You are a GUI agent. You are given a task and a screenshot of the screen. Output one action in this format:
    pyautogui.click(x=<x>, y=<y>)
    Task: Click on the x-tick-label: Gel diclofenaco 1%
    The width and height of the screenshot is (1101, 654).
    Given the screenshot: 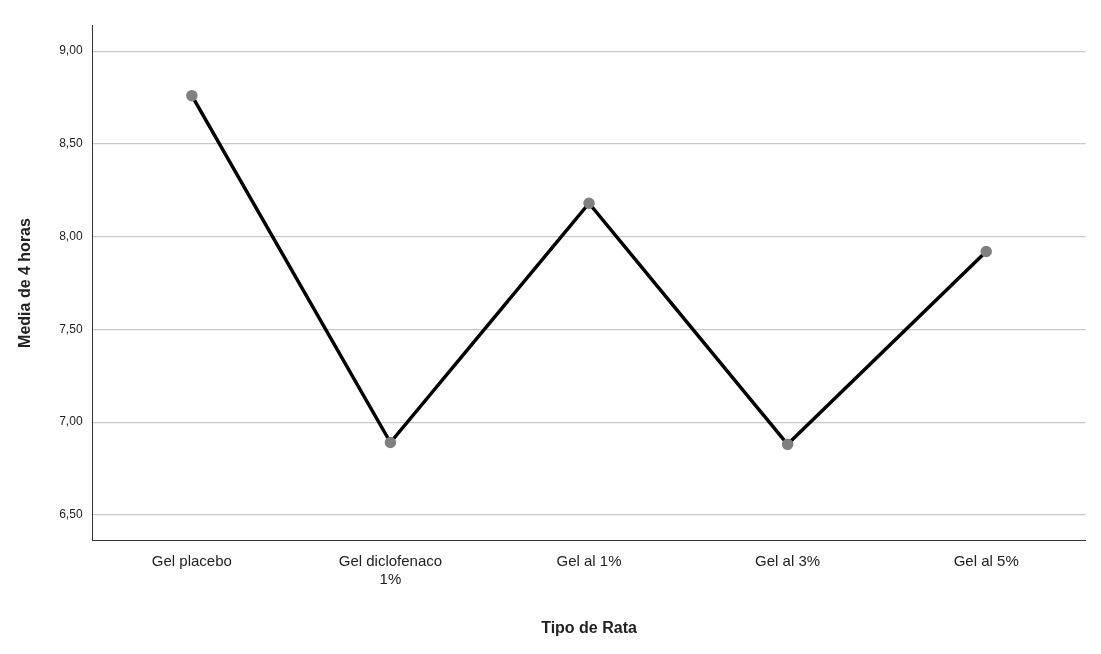 What is the action you would take?
    pyautogui.click(x=390, y=569)
    